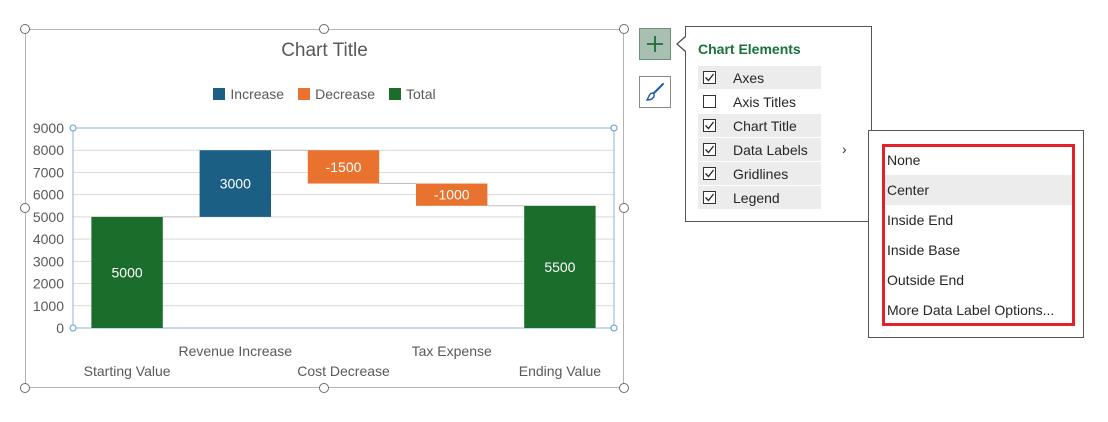 Image resolution: width=1108 pixels, height=422 pixels. What do you see at coordinates (926, 280) in the screenshot?
I see `submenu-item-outside-end: Outside End` at bounding box center [926, 280].